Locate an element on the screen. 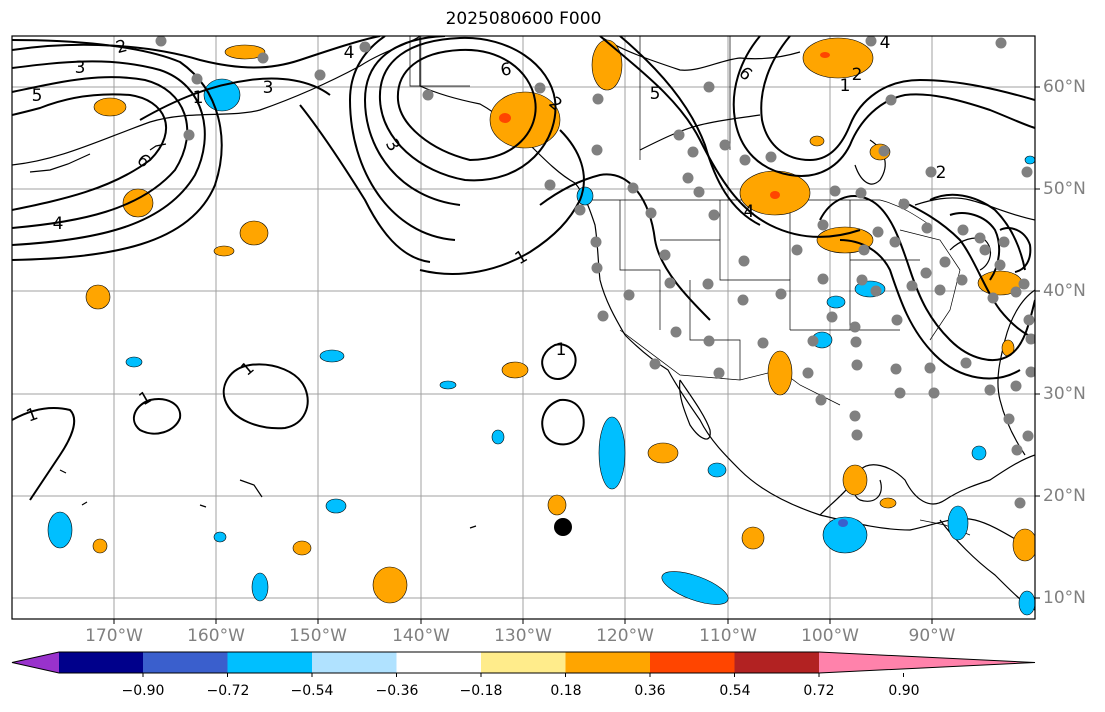 This screenshot has width=1105, height=712. lon-label: 110°W is located at coordinates (728, 636).